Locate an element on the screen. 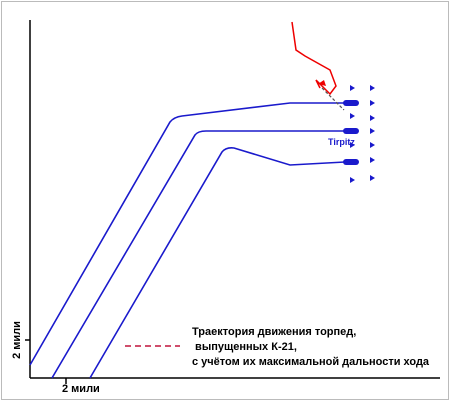  markers is located at coordinates (362, 134).